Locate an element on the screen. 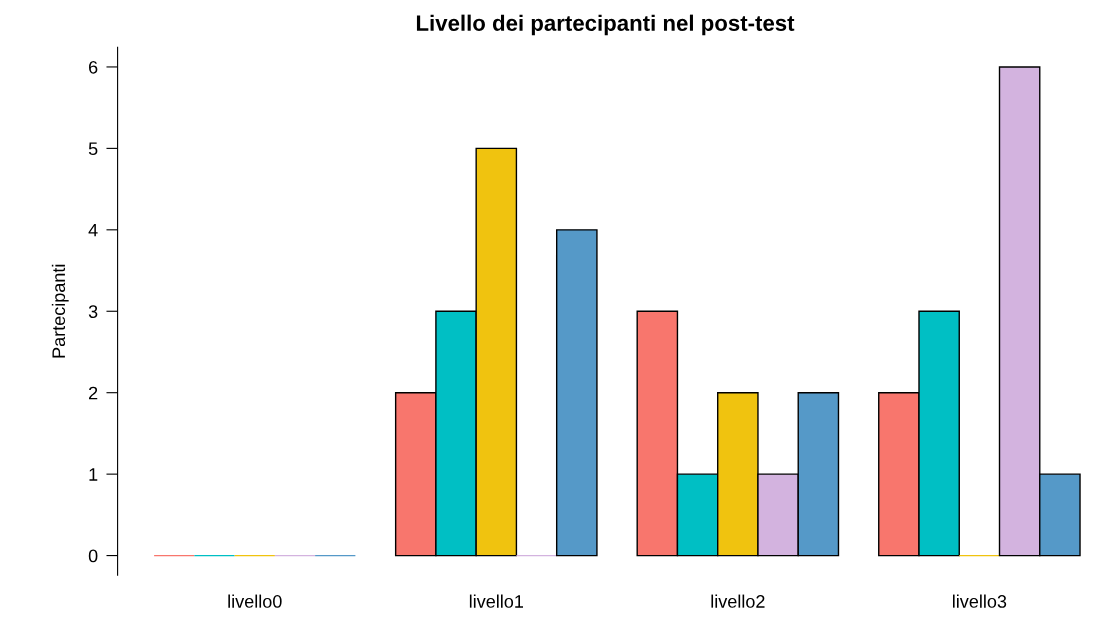 This screenshot has height=632, width=1095. y-tick-label: 3 is located at coordinates (93, 311).